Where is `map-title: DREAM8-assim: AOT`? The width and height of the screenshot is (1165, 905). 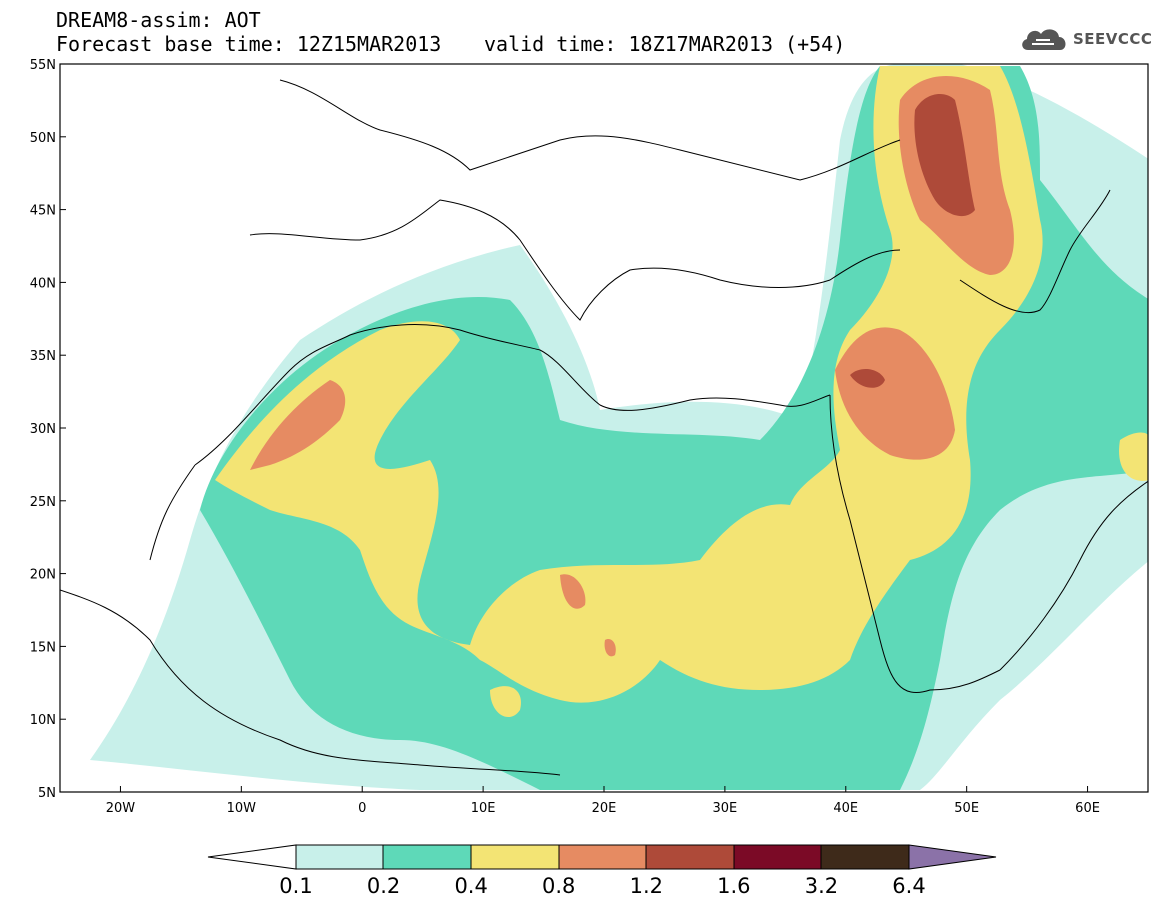 map-title: DREAM8-assim: AOT is located at coordinates (158, 20).